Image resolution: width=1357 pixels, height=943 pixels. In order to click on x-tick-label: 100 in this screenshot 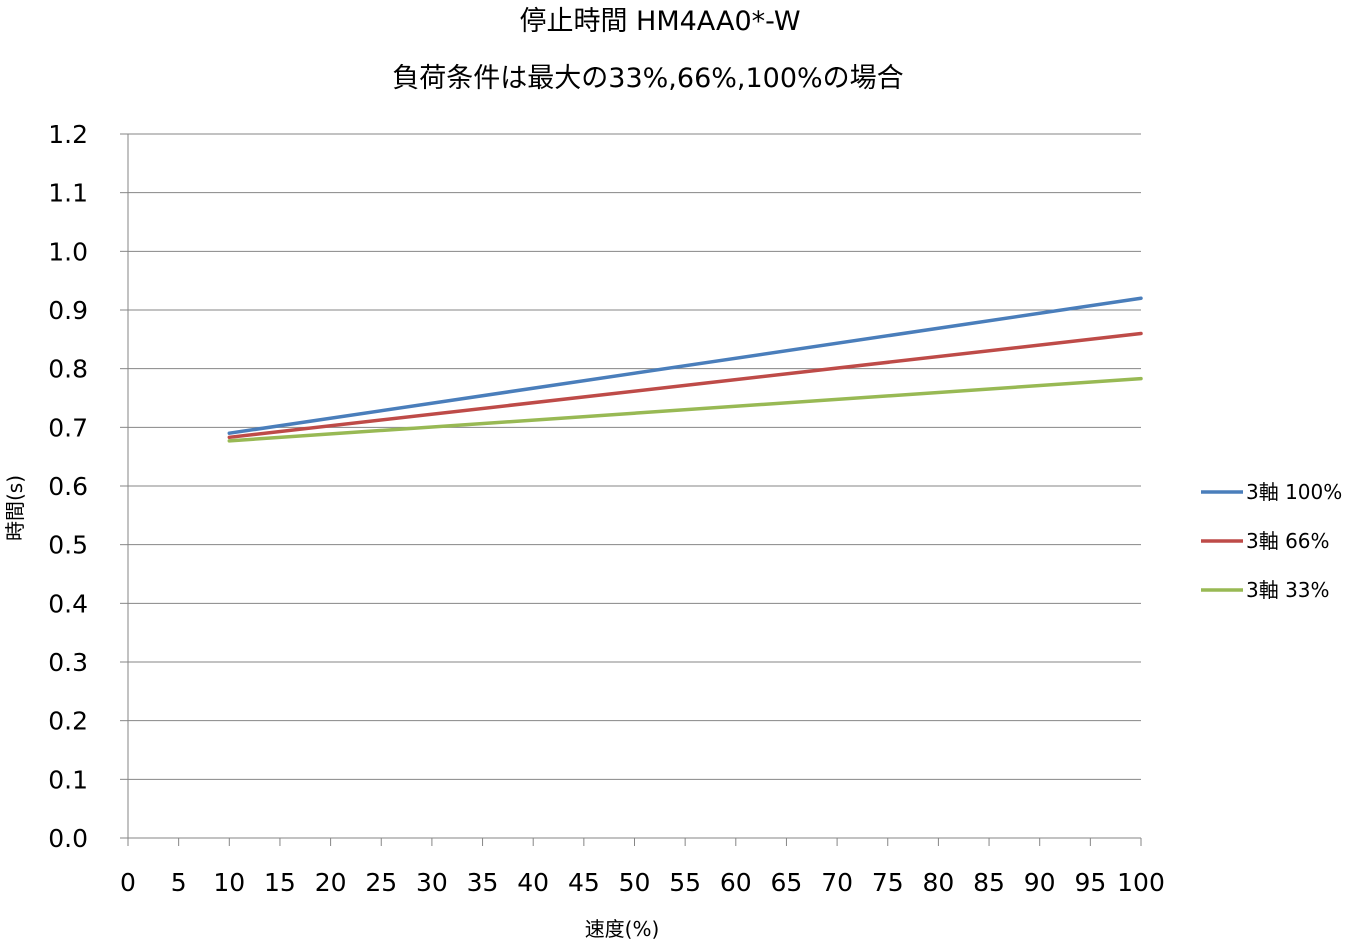, I will do `click(1141, 882)`.